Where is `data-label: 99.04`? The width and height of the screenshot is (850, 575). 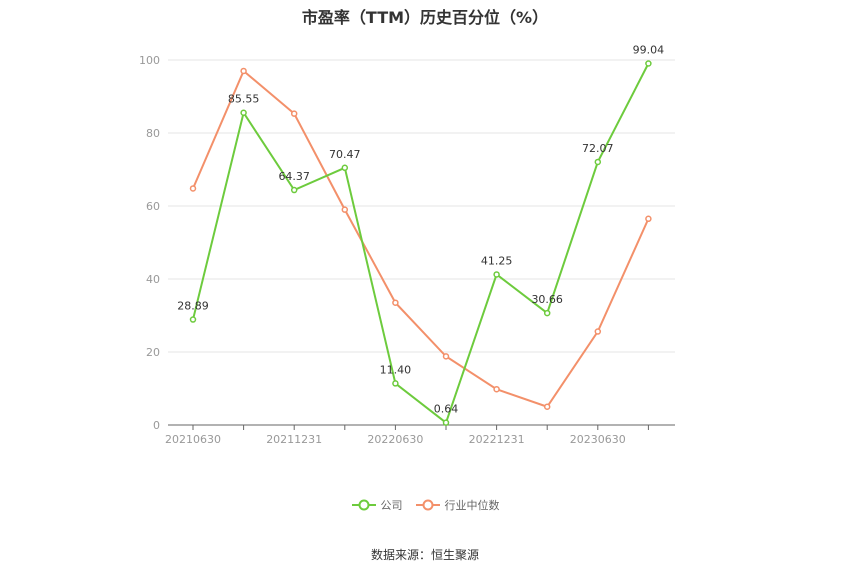
data-label: 99.04 is located at coordinates (649, 50).